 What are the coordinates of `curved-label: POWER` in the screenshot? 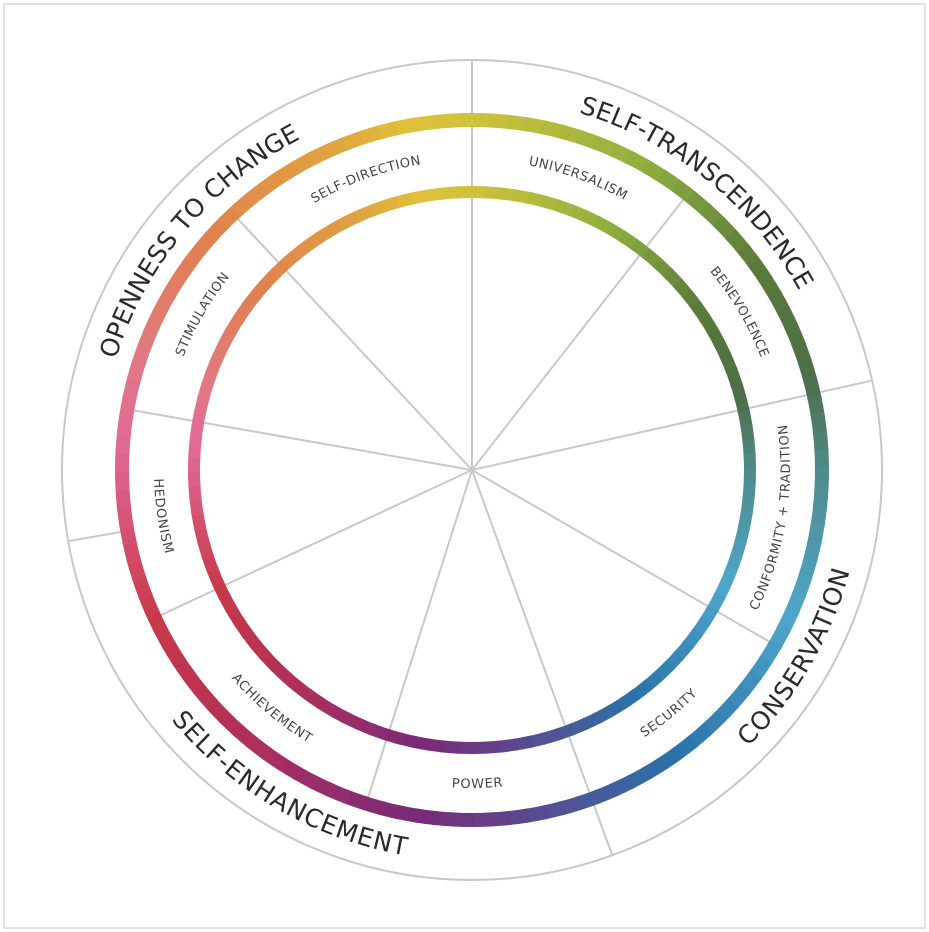 It's located at (477, 783).